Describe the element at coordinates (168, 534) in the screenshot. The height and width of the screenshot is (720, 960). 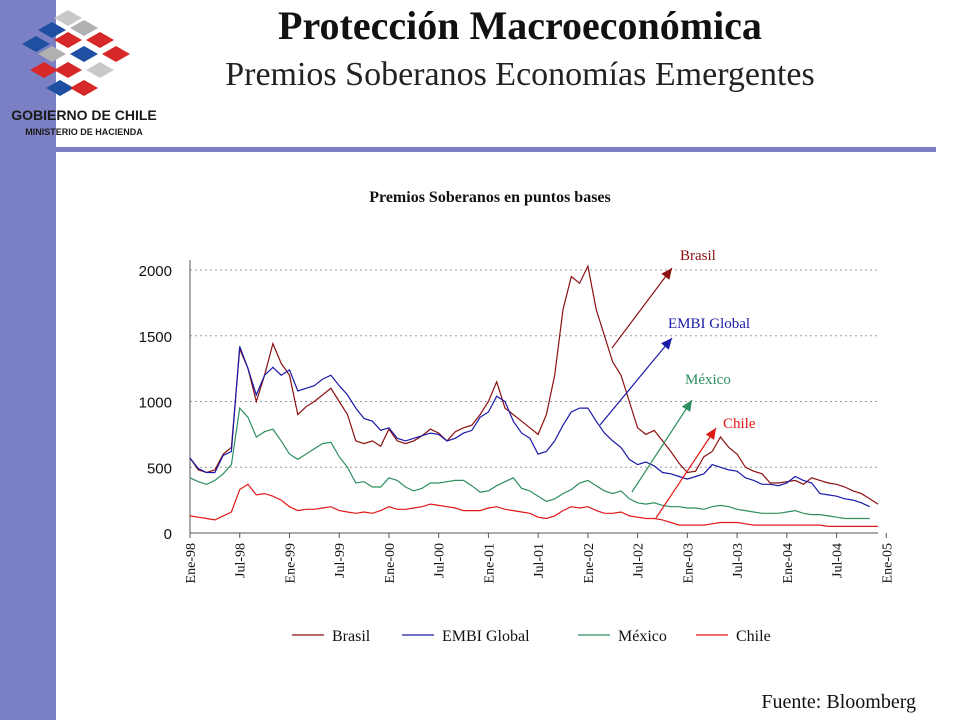
I see `y-tick-label: 0` at that location.